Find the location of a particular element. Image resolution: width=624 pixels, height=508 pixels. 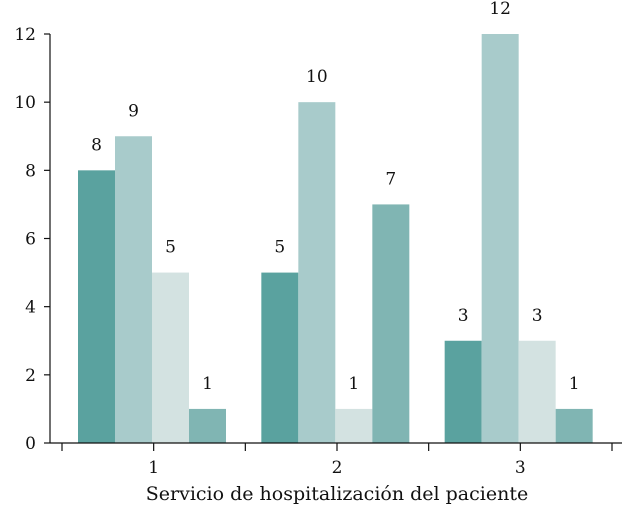

x-axis-ticks: 1 2 3 is located at coordinates (337, 460).